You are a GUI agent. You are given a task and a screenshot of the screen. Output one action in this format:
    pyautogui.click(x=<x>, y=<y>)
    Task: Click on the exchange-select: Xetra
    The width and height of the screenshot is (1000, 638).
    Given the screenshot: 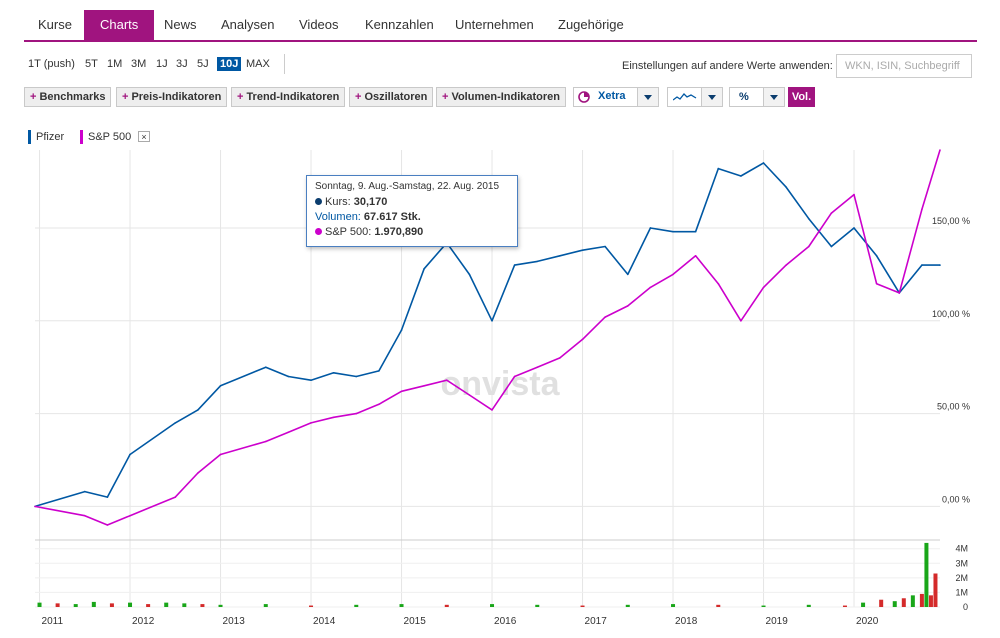 What is the action you would take?
    pyautogui.click(x=616, y=97)
    